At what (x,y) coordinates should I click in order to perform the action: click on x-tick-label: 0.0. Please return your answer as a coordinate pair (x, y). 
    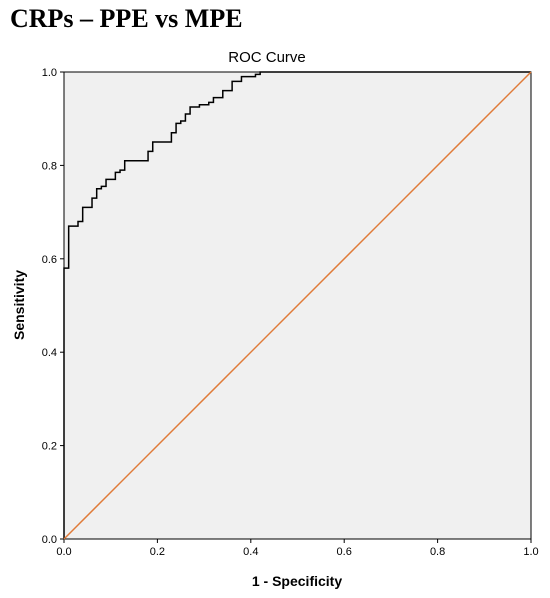
    Looking at the image, I should click on (63, 552).